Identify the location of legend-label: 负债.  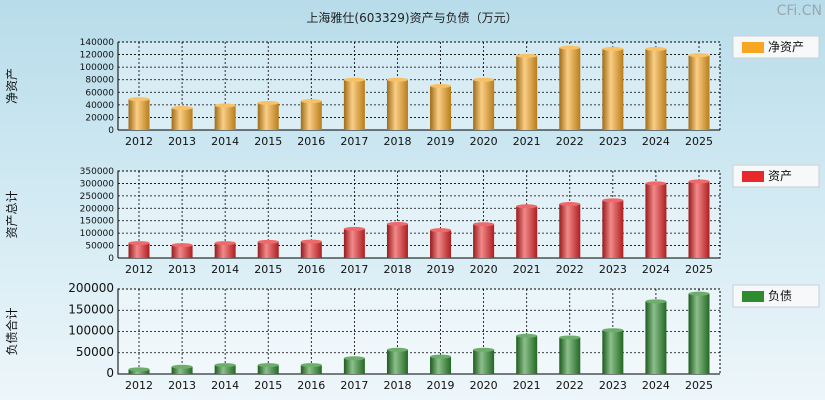
(780, 296).